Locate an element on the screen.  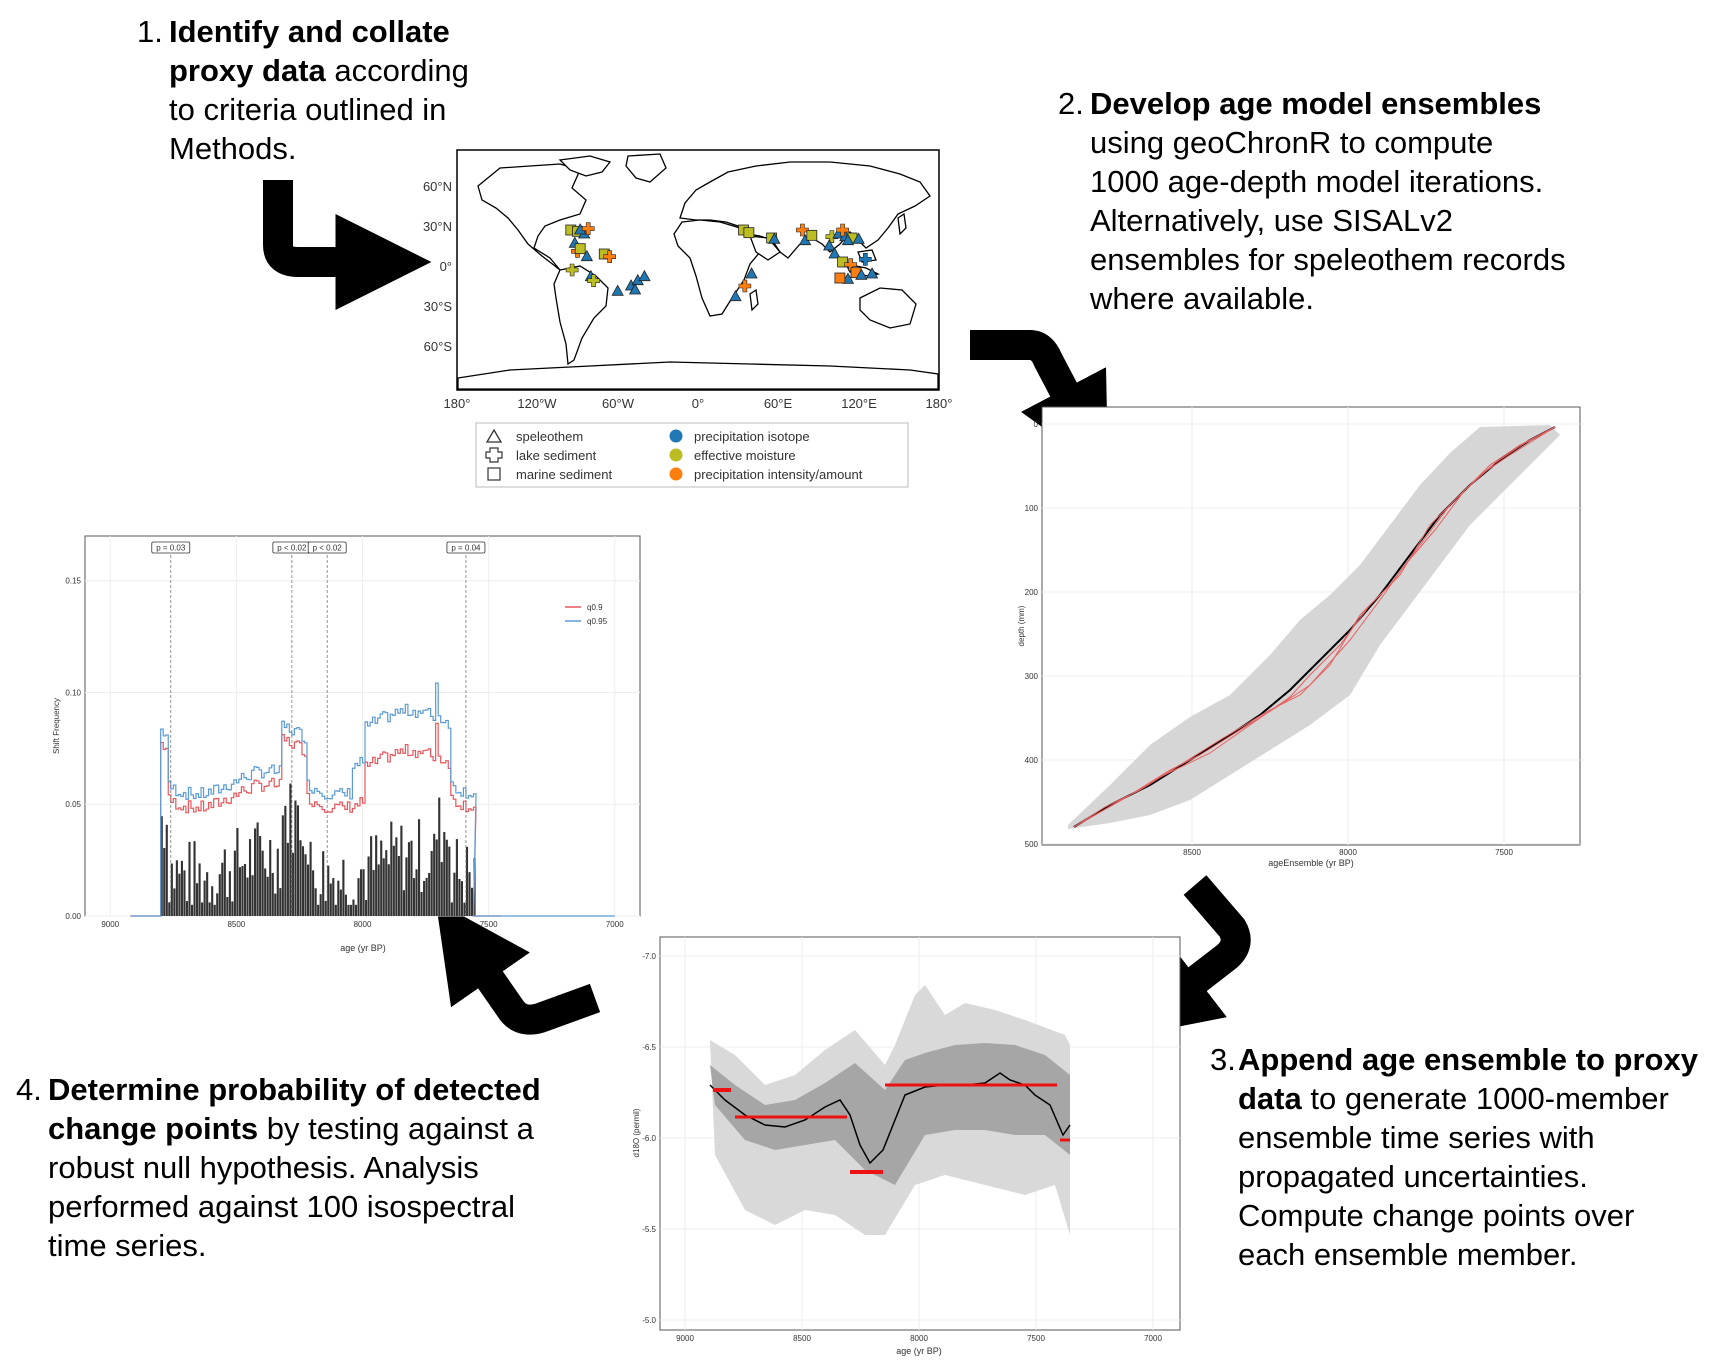
legend-precip-isotope: precipitation isotope is located at coordinates (752, 436).